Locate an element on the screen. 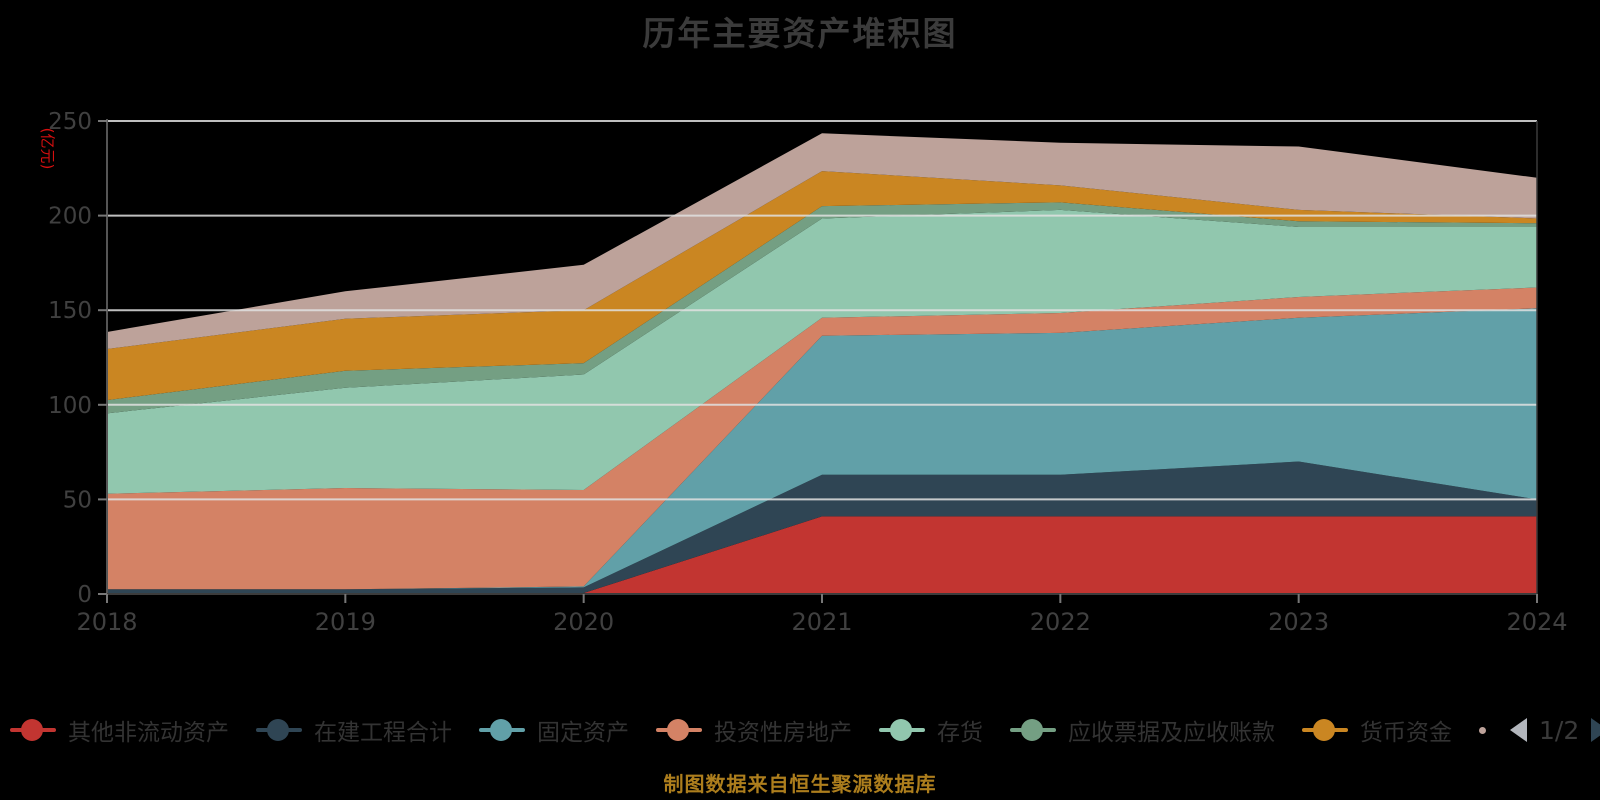 The width and height of the screenshot is (1600, 800). legend-next-page-arrow-icon is located at coordinates (1595, 730).